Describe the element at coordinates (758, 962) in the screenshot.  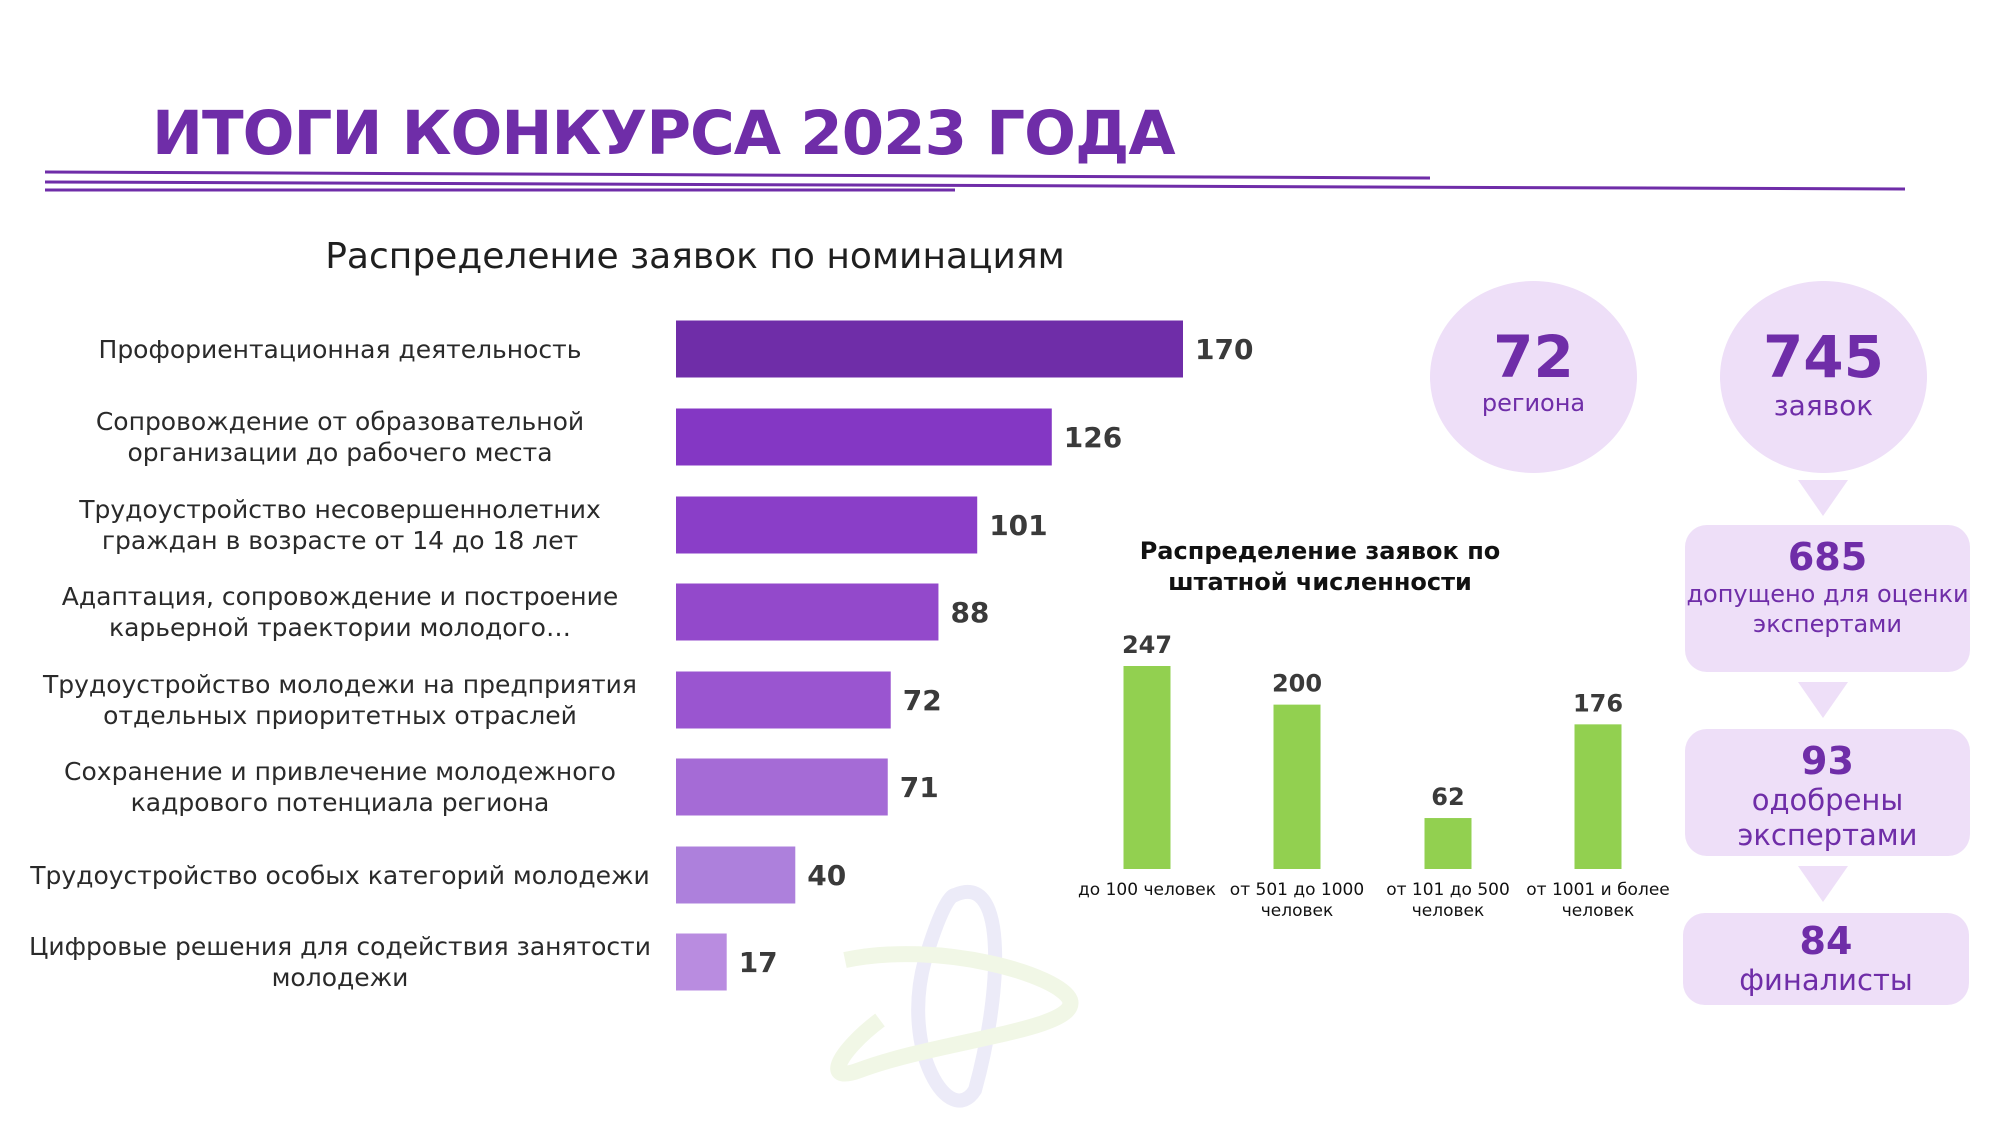
I see `bar-value-label: 17` at that location.